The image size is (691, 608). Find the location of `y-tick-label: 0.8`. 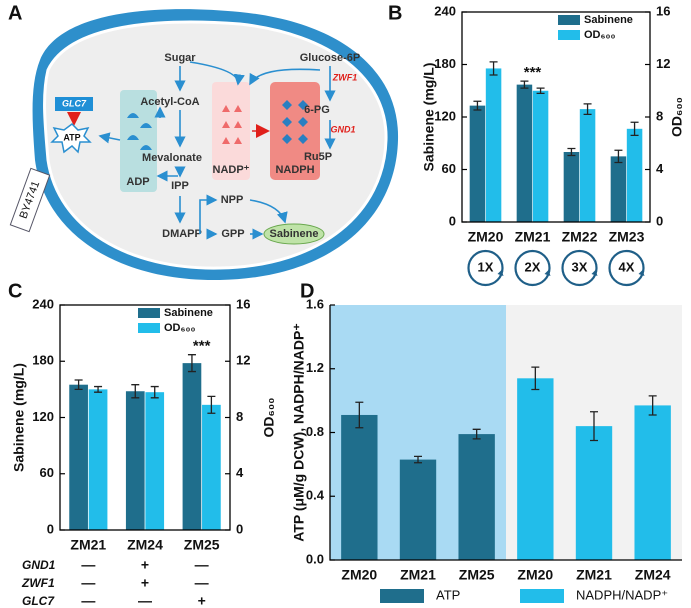

y-tick-label: 0.8 is located at coordinates (315, 431).